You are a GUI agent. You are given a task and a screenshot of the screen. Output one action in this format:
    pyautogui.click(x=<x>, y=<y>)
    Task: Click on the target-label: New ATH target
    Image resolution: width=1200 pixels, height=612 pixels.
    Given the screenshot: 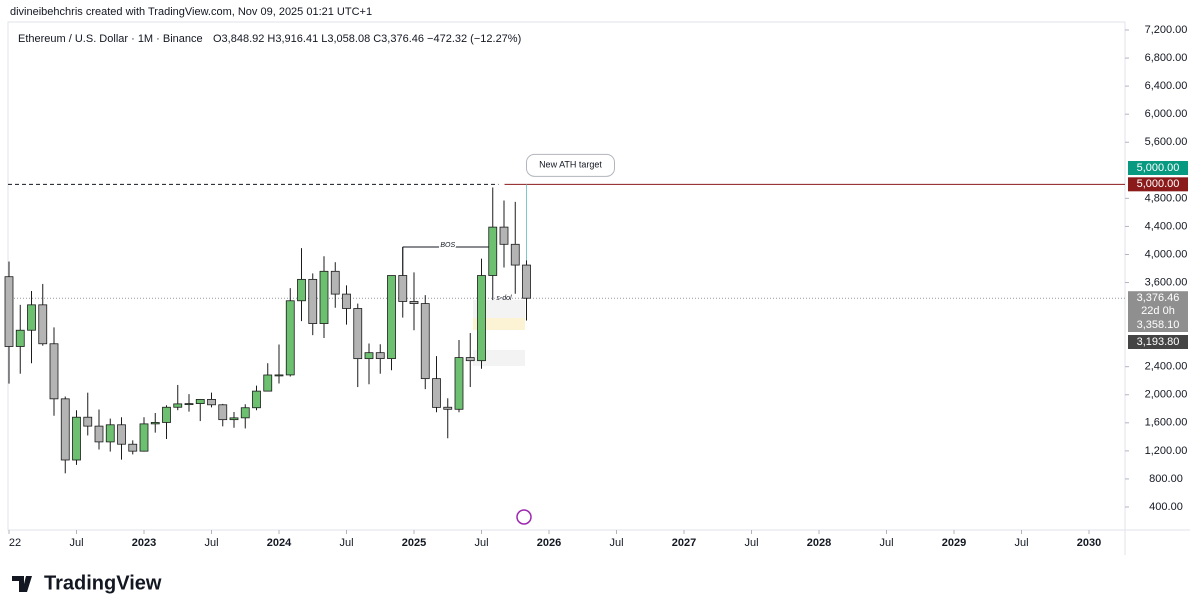 What is the action you would take?
    pyautogui.click(x=570, y=165)
    